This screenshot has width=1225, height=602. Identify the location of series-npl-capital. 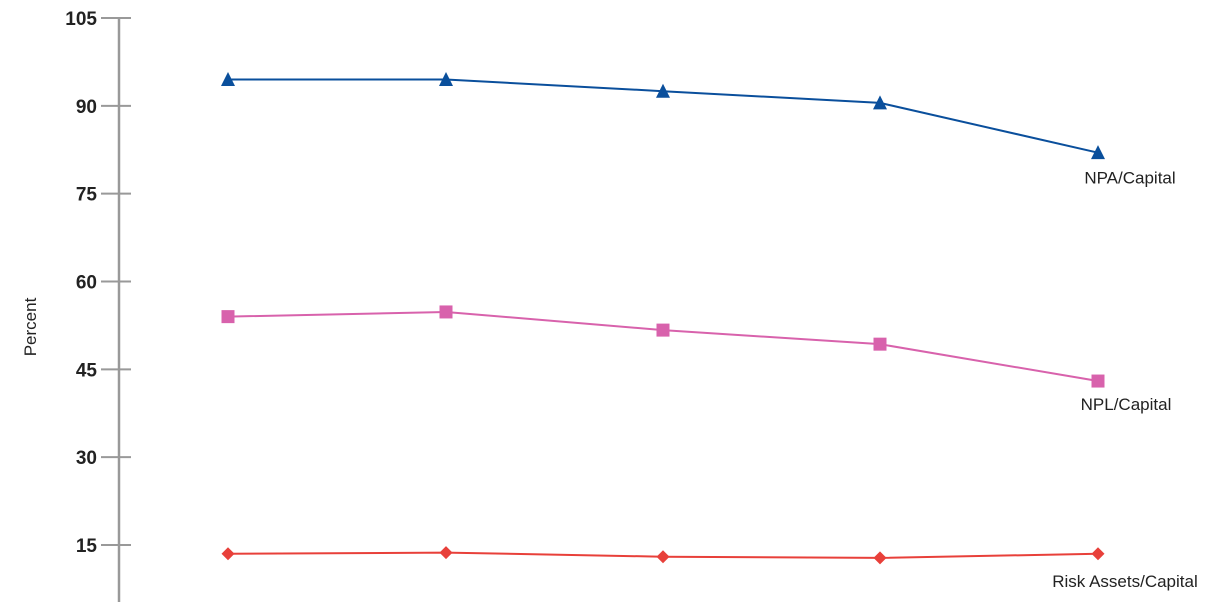
(663, 346).